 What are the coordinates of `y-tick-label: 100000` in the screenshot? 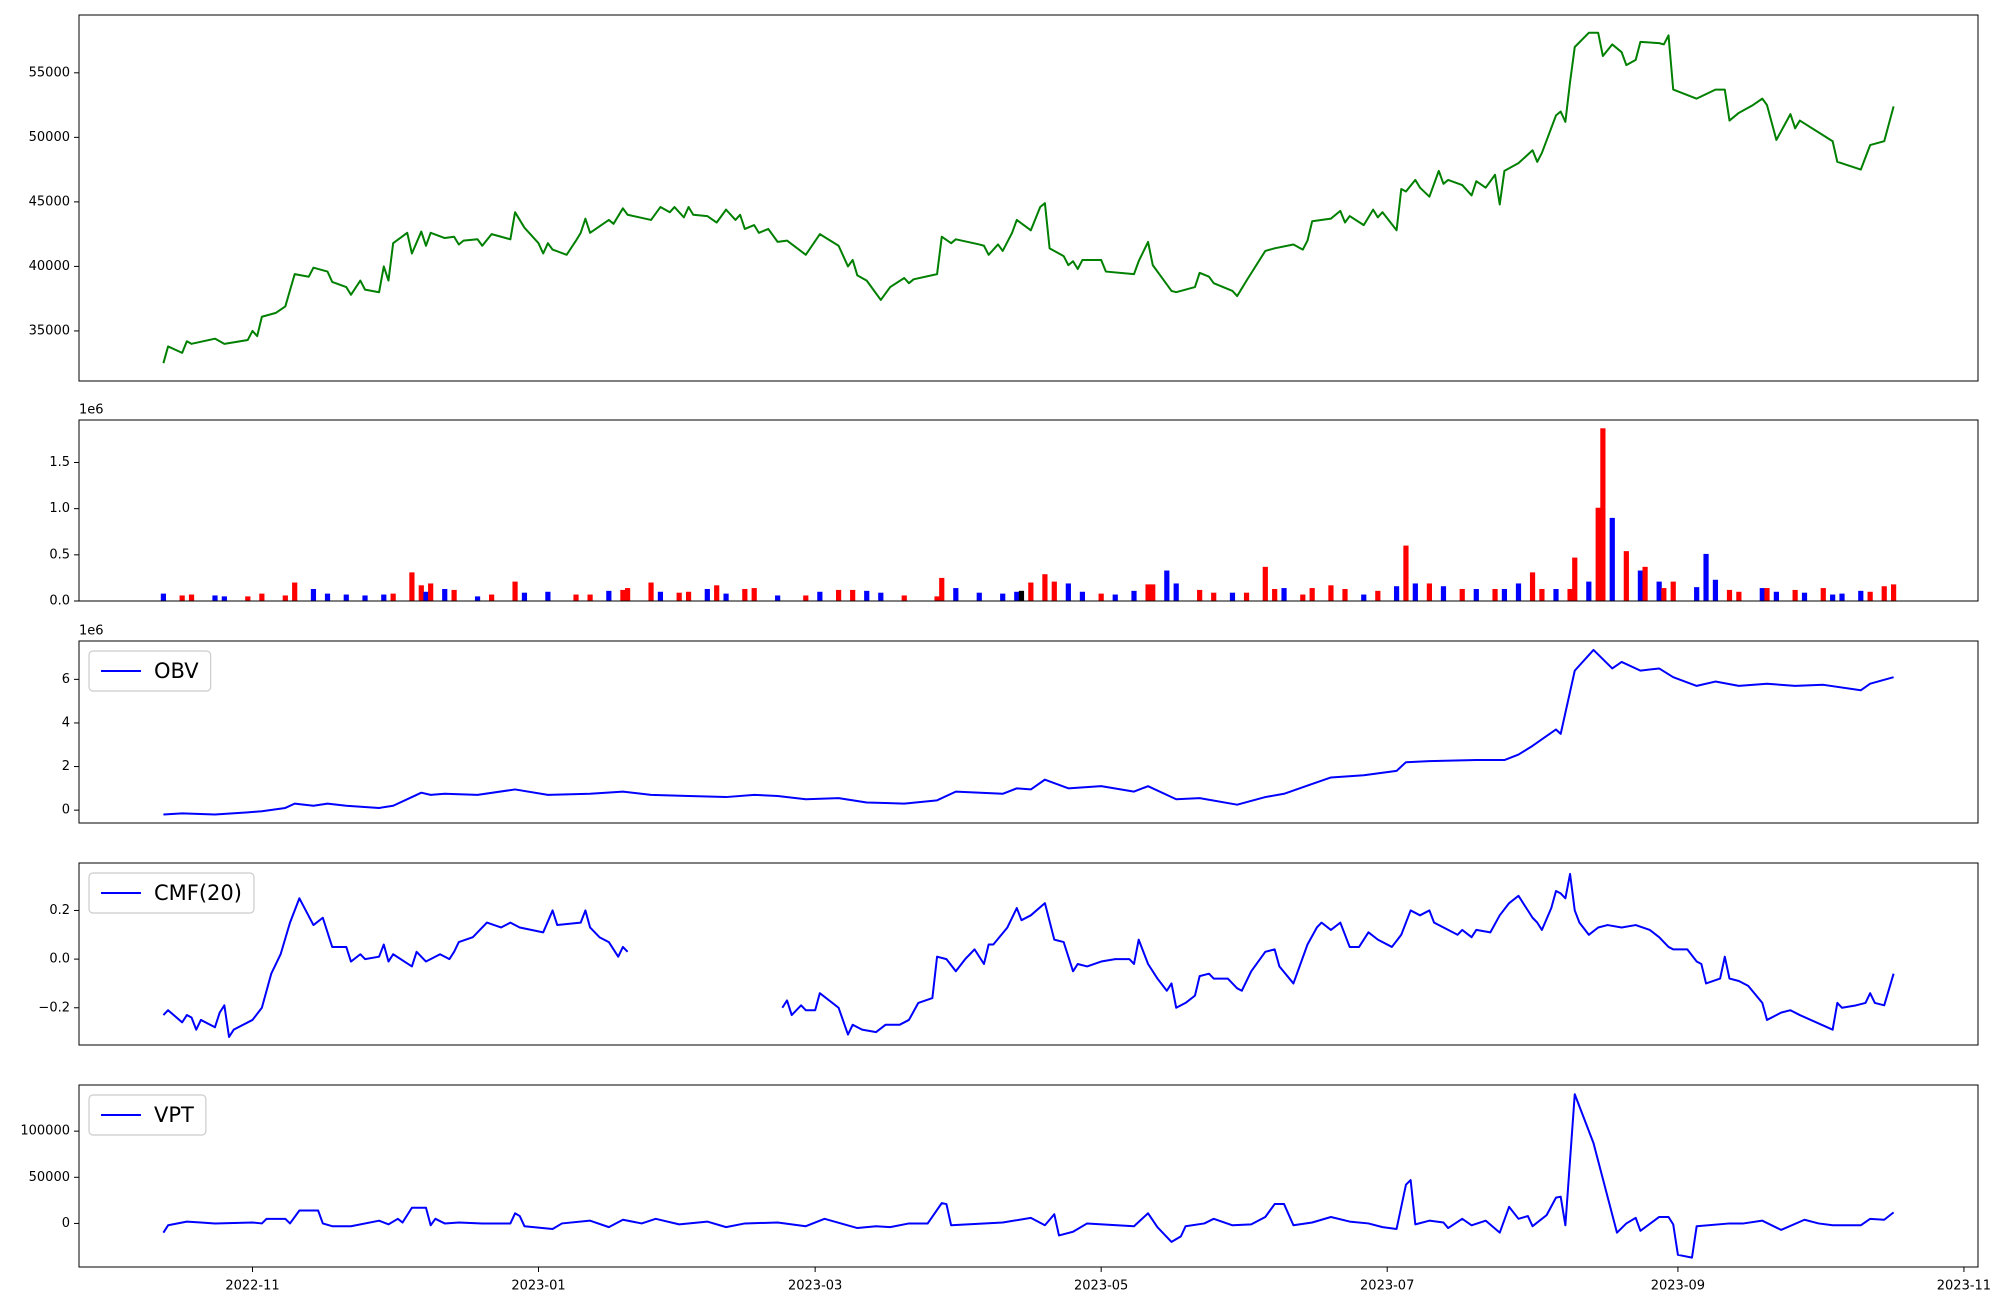 It's located at (45, 1131).